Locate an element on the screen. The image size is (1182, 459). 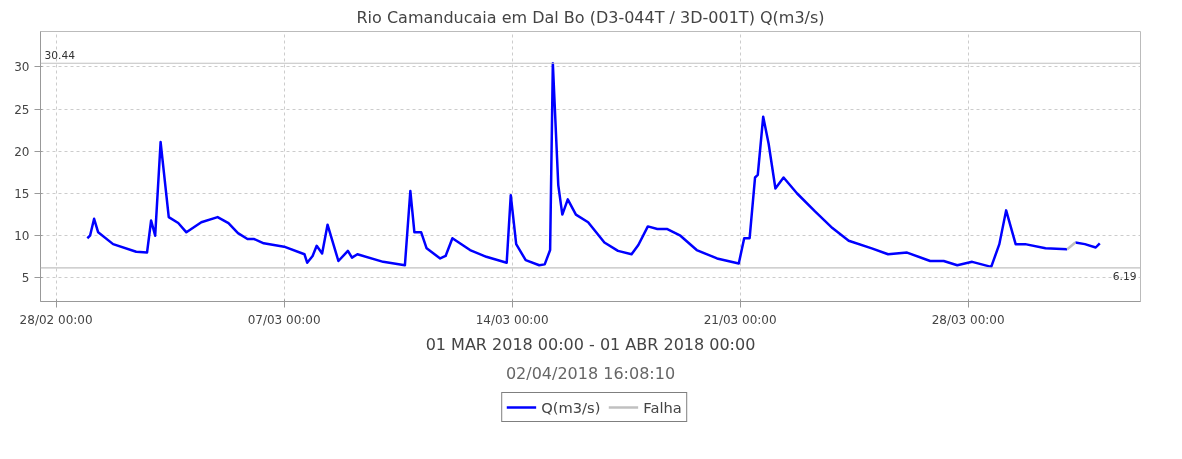
ref-line-label: 30.44 is located at coordinates (60, 56).